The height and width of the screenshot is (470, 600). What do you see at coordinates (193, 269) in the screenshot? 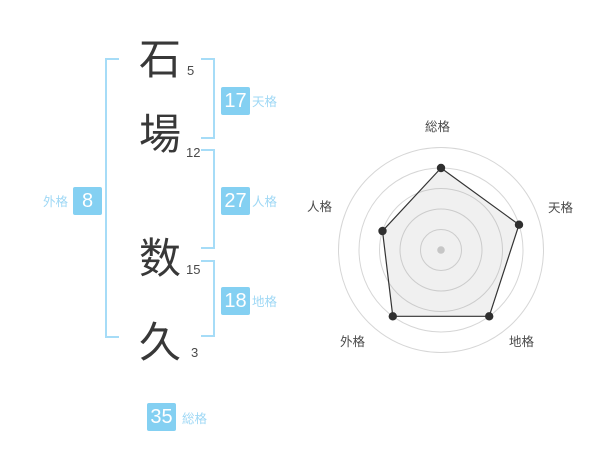
I see `stroke-count-3: 15` at bounding box center [193, 269].